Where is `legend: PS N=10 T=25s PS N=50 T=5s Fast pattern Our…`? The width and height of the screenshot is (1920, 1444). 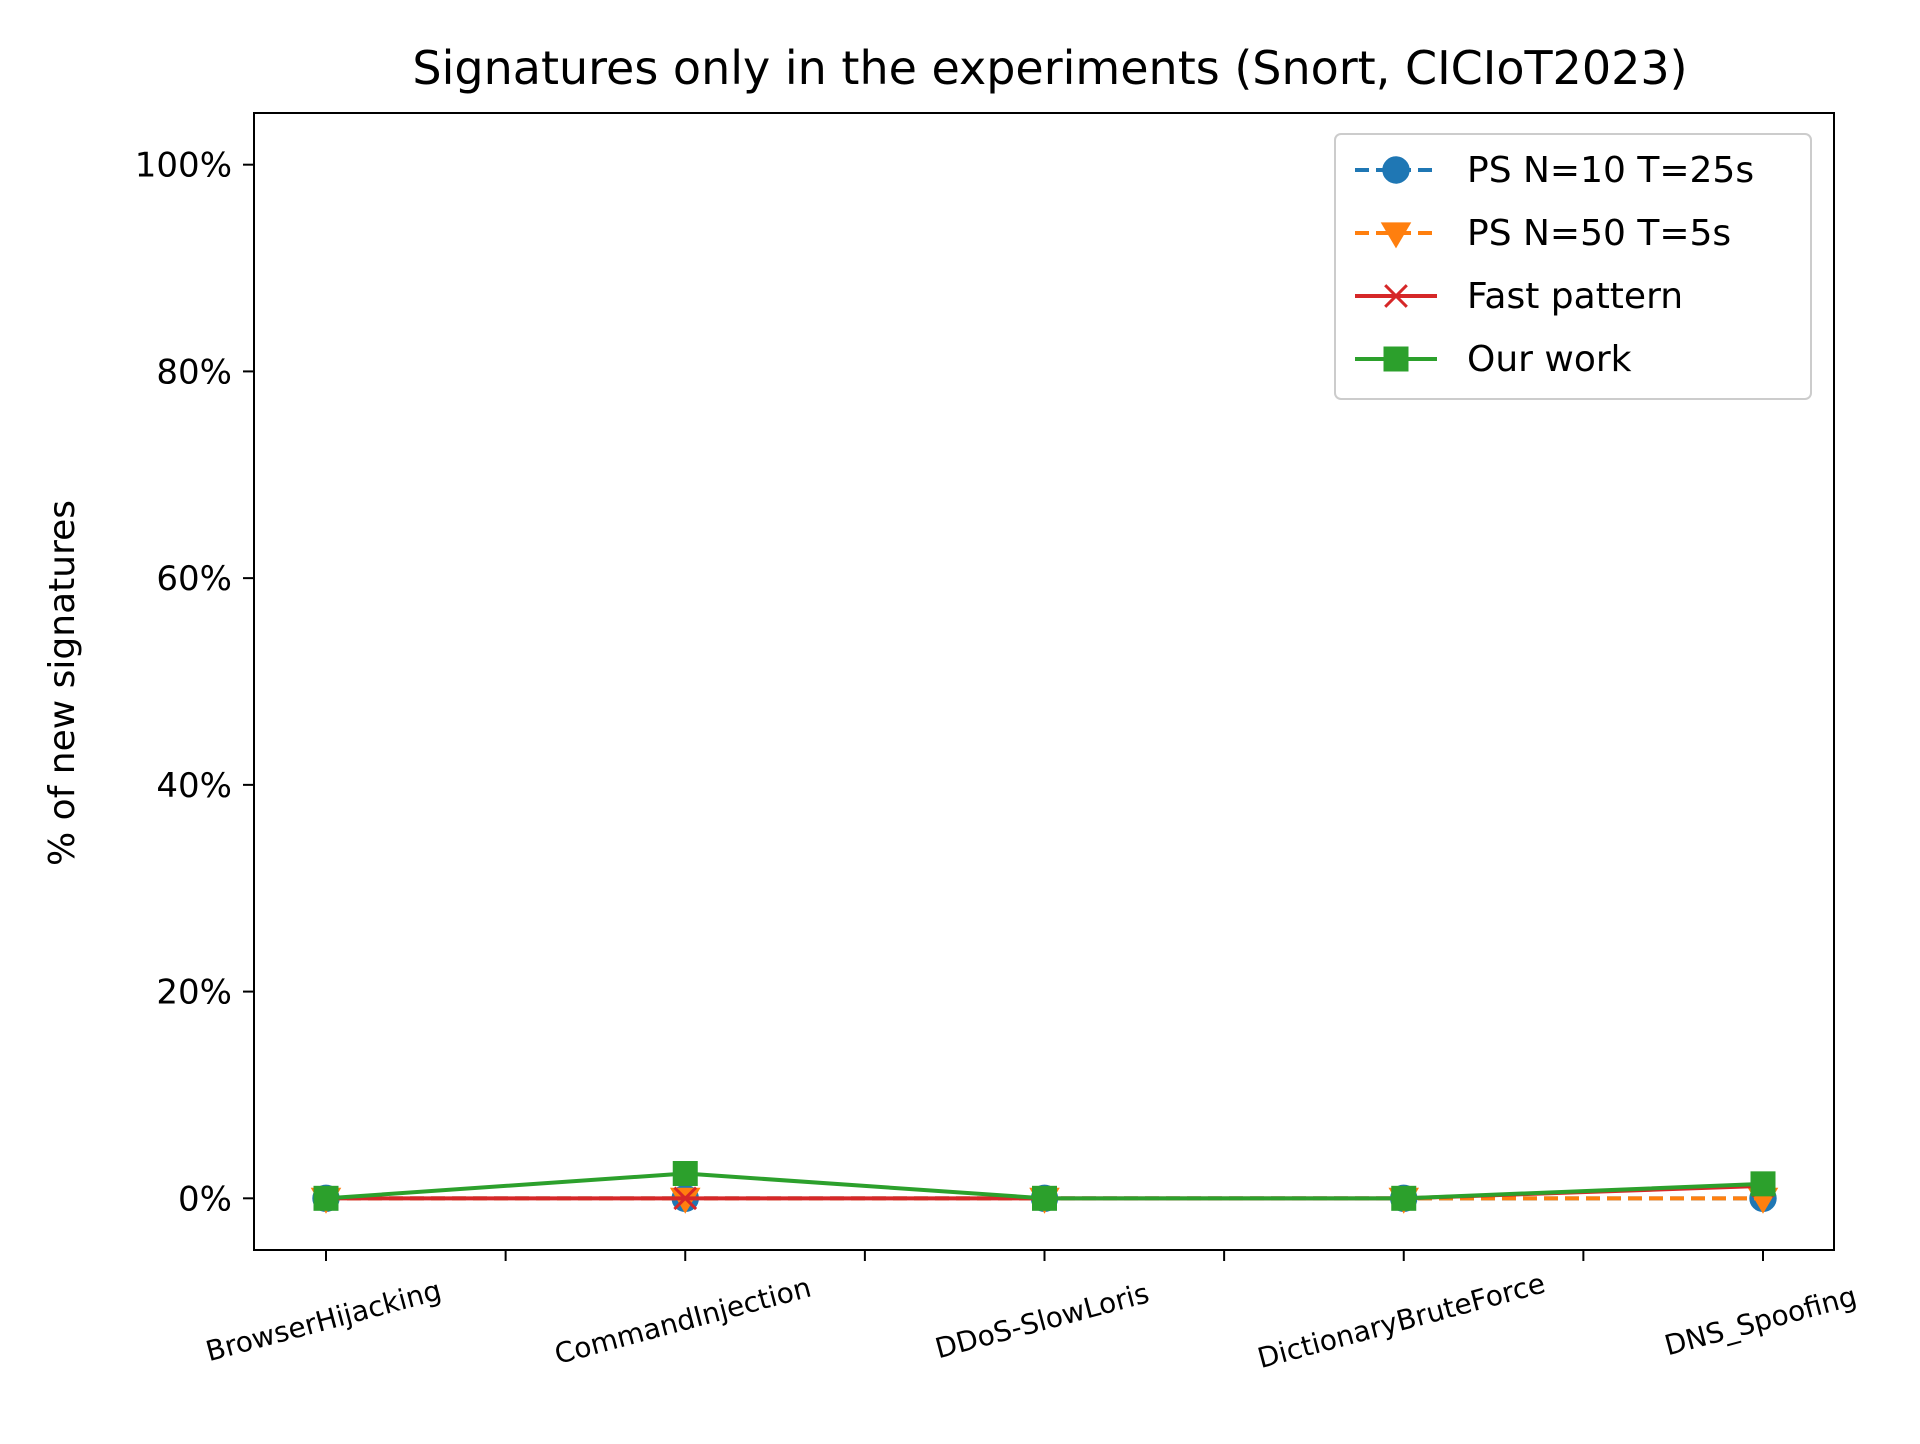 legend: PS N=10 T=25s PS N=50 T=5s Fast pattern Our… is located at coordinates (1573, 266).